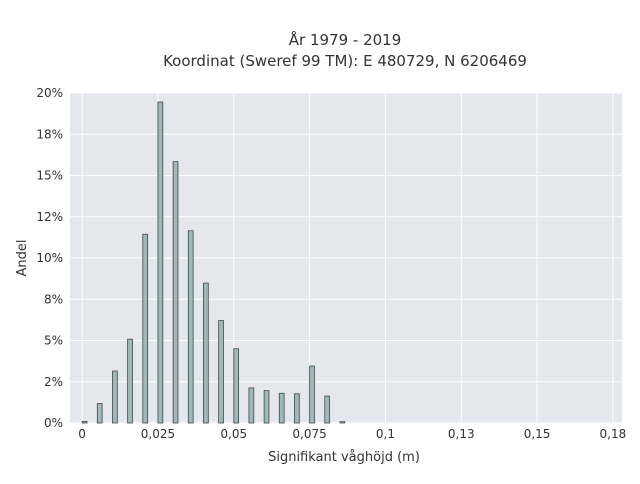  I want to click on y-tick-label: 15%, so click(49, 176).